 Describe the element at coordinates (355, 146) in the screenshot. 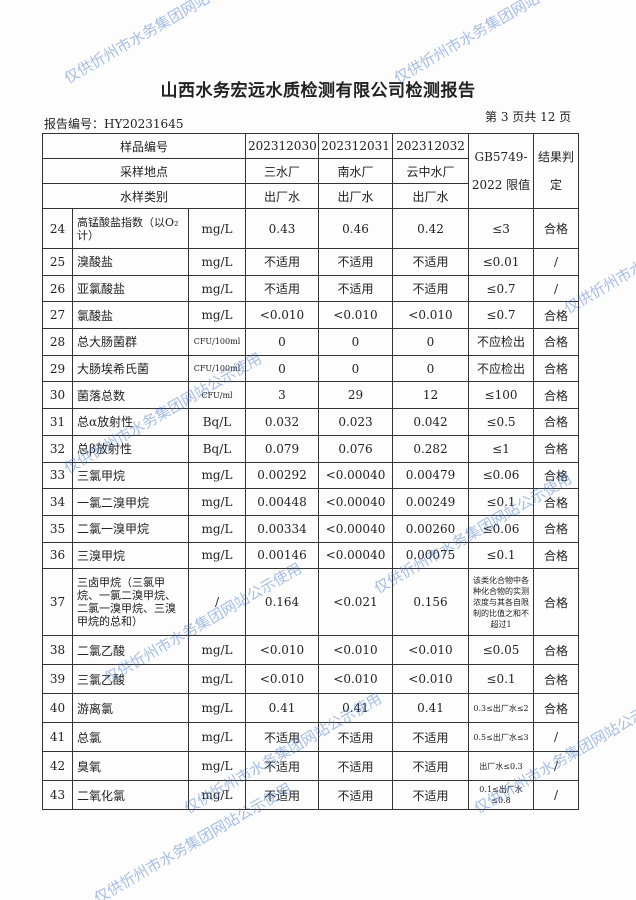

I see `sample-no: 202312031` at that location.